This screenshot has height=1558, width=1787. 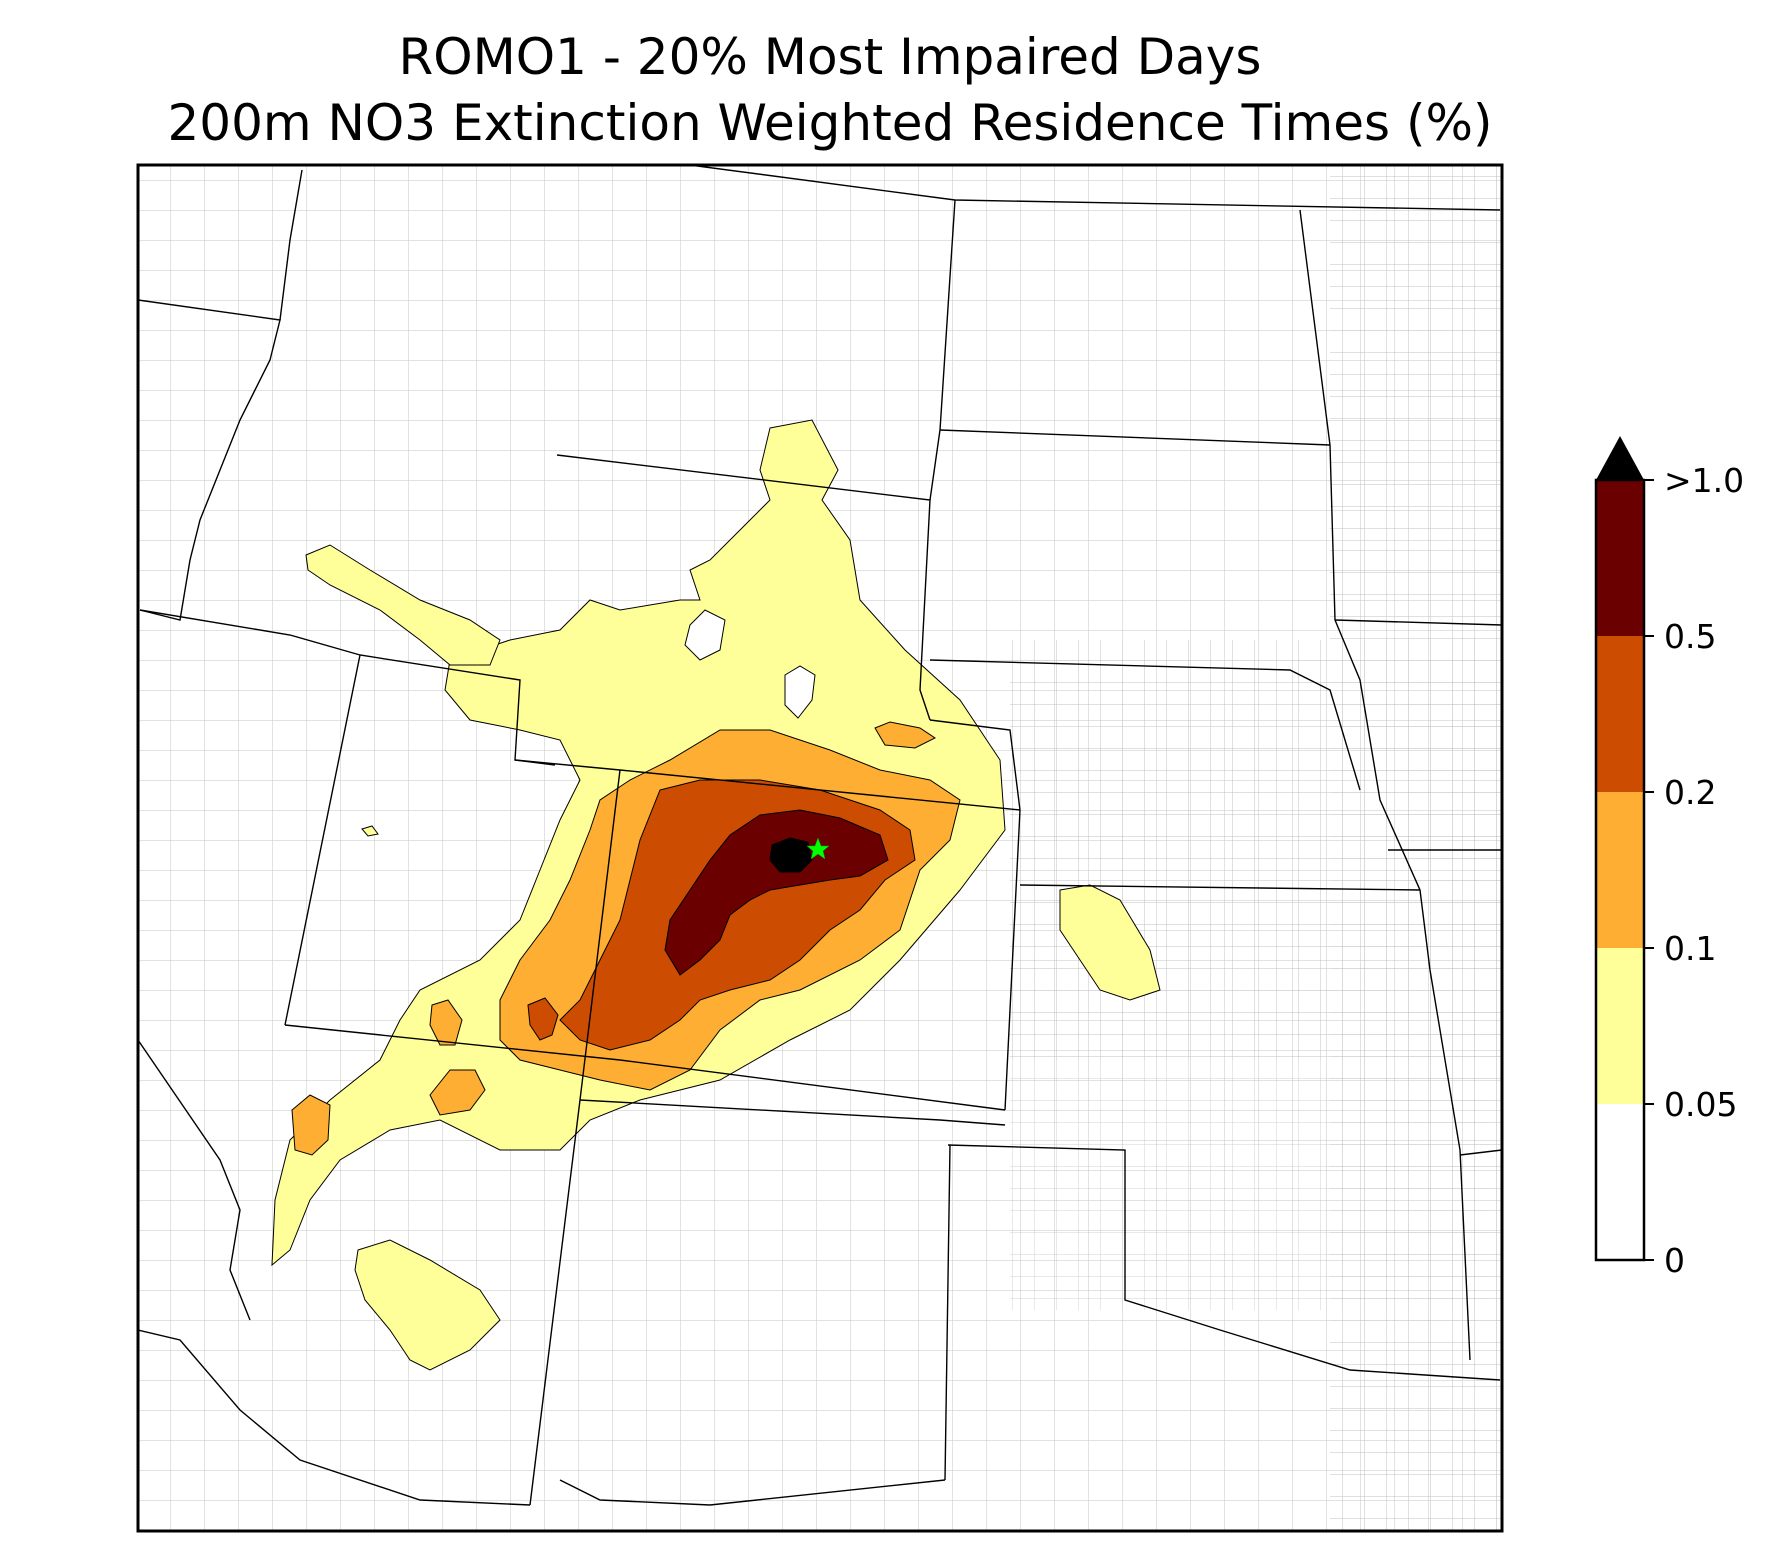 What do you see at coordinates (403, 605) in the screenshot?
I see `contour-0.05-northwest-lobe` at bounding box center [403, 605].